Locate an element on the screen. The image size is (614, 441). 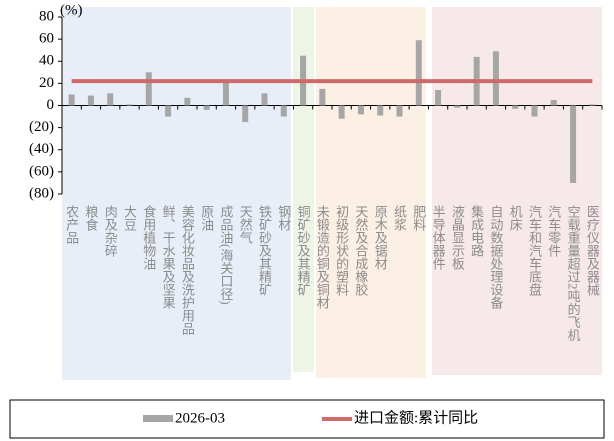
legend-label: 进口金额:累计同比 is located at coordinates (416, 417).